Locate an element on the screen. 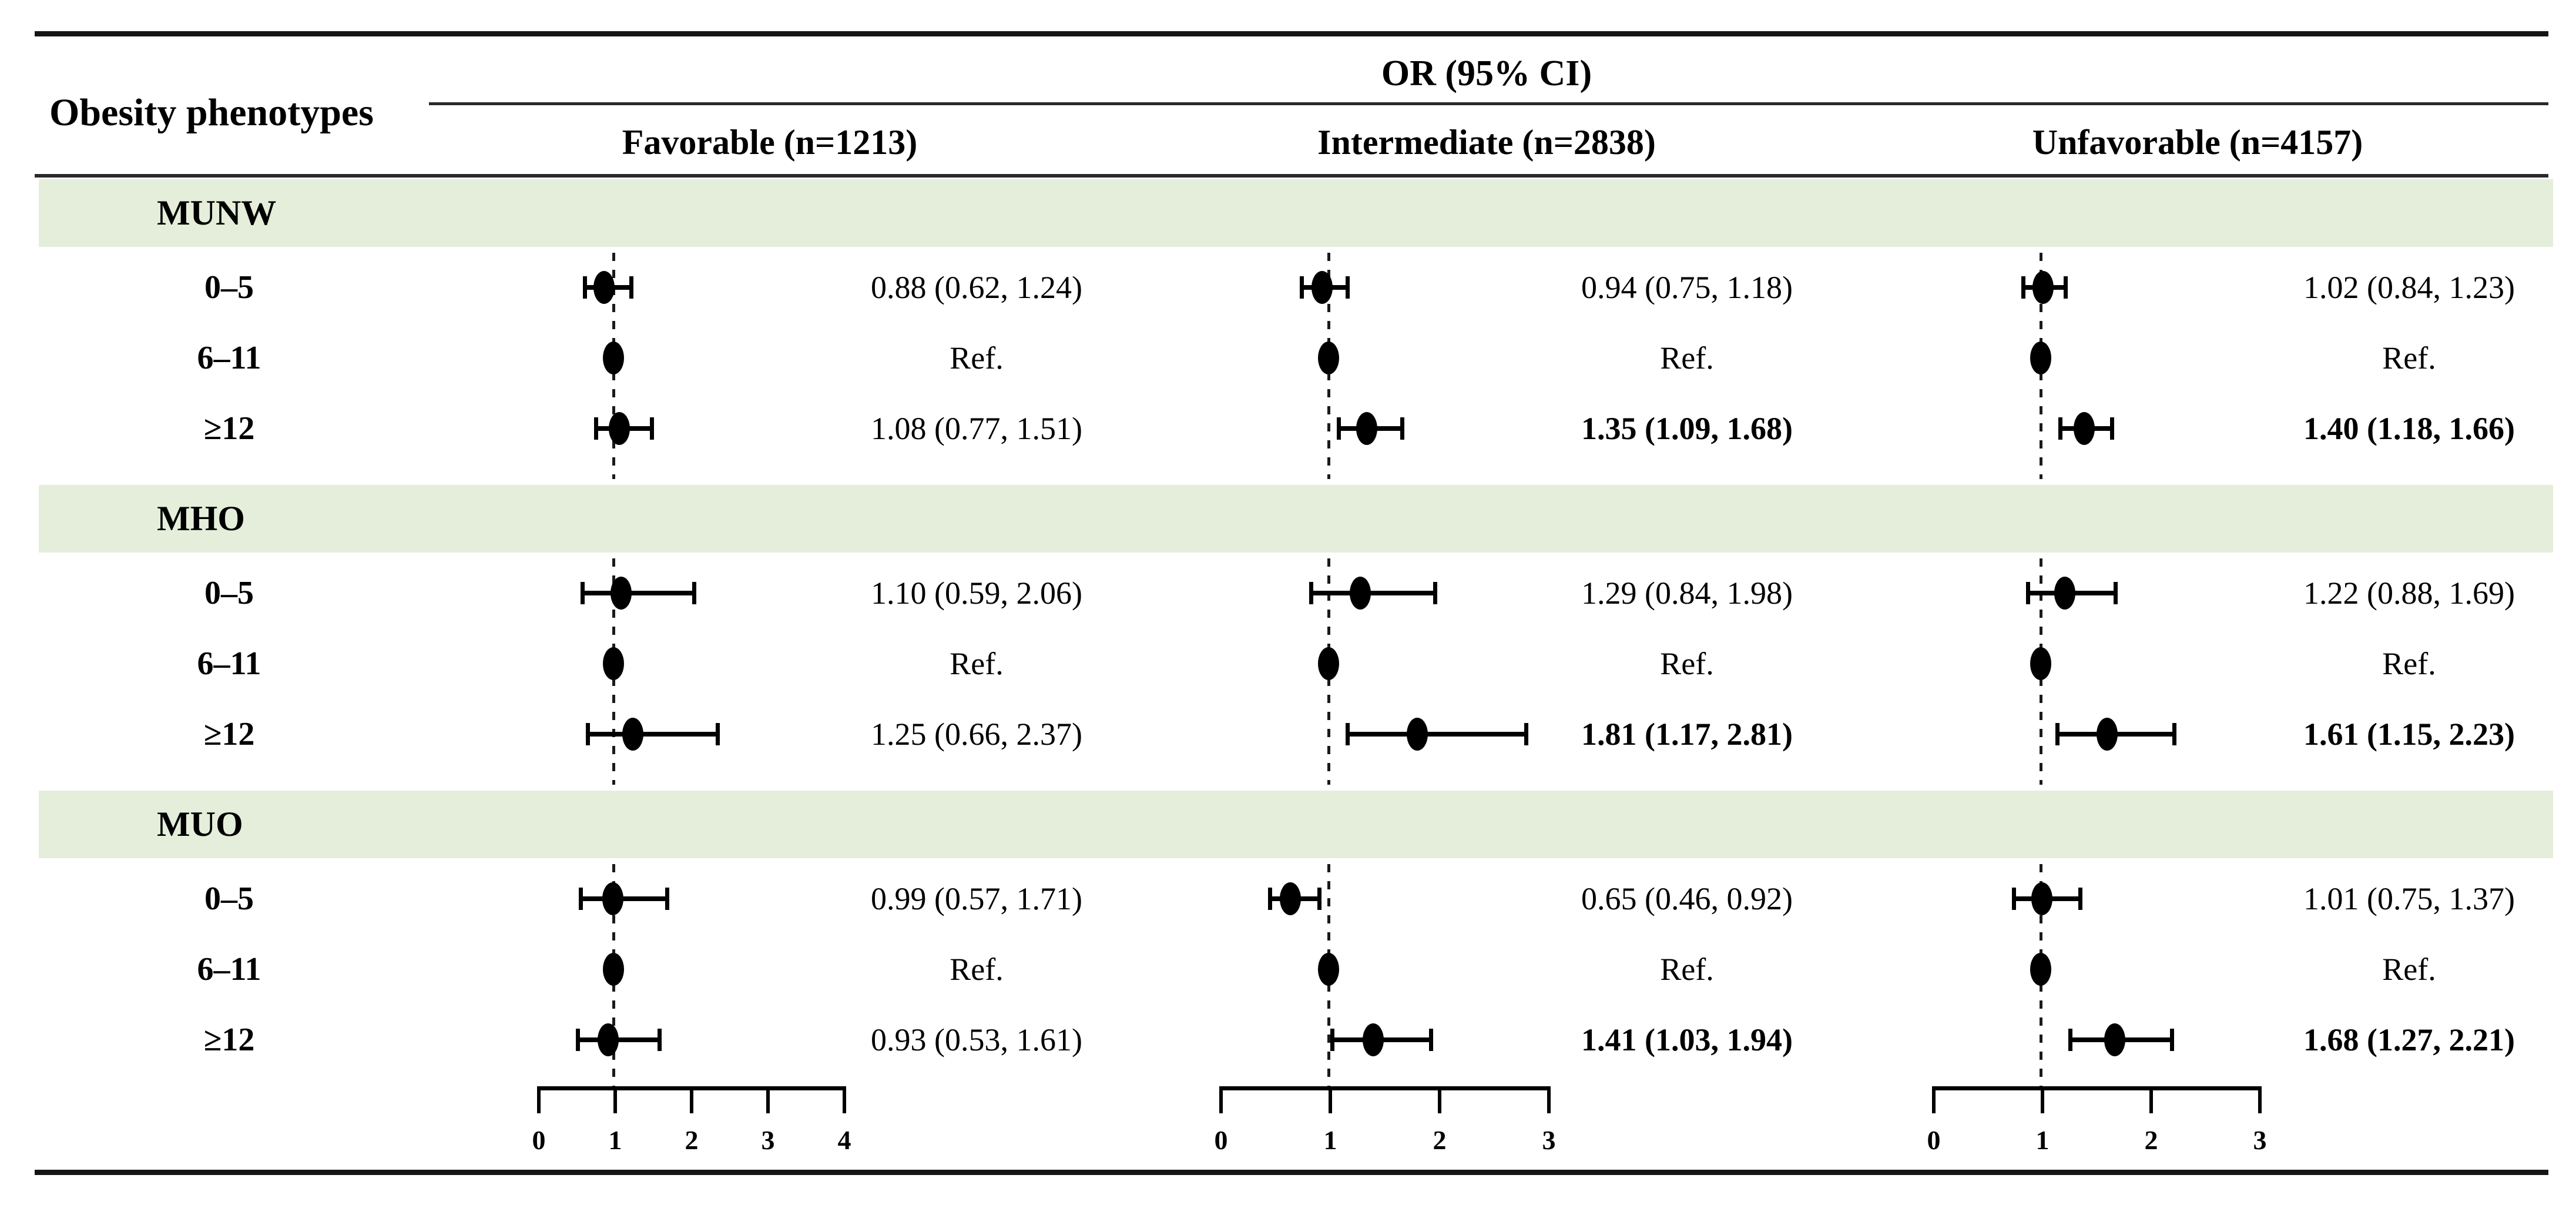 The width and height of the screenshot is (2576, 1205). or-value: 1.08 (0.77, 1.51) is located at coordinates (977, 428).